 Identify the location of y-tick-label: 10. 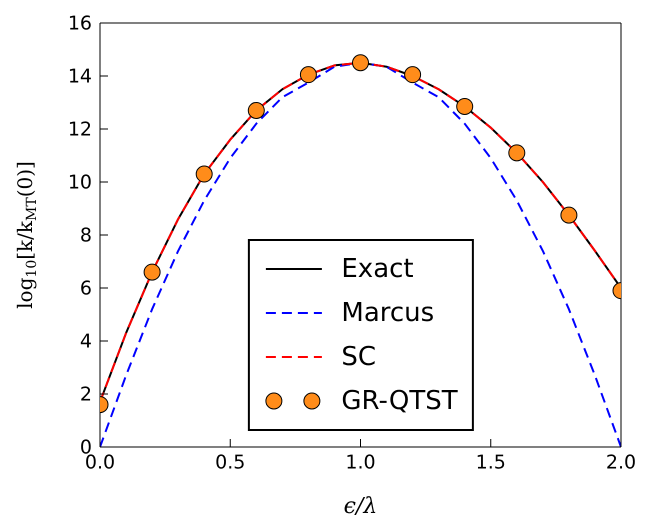
(80, 183).